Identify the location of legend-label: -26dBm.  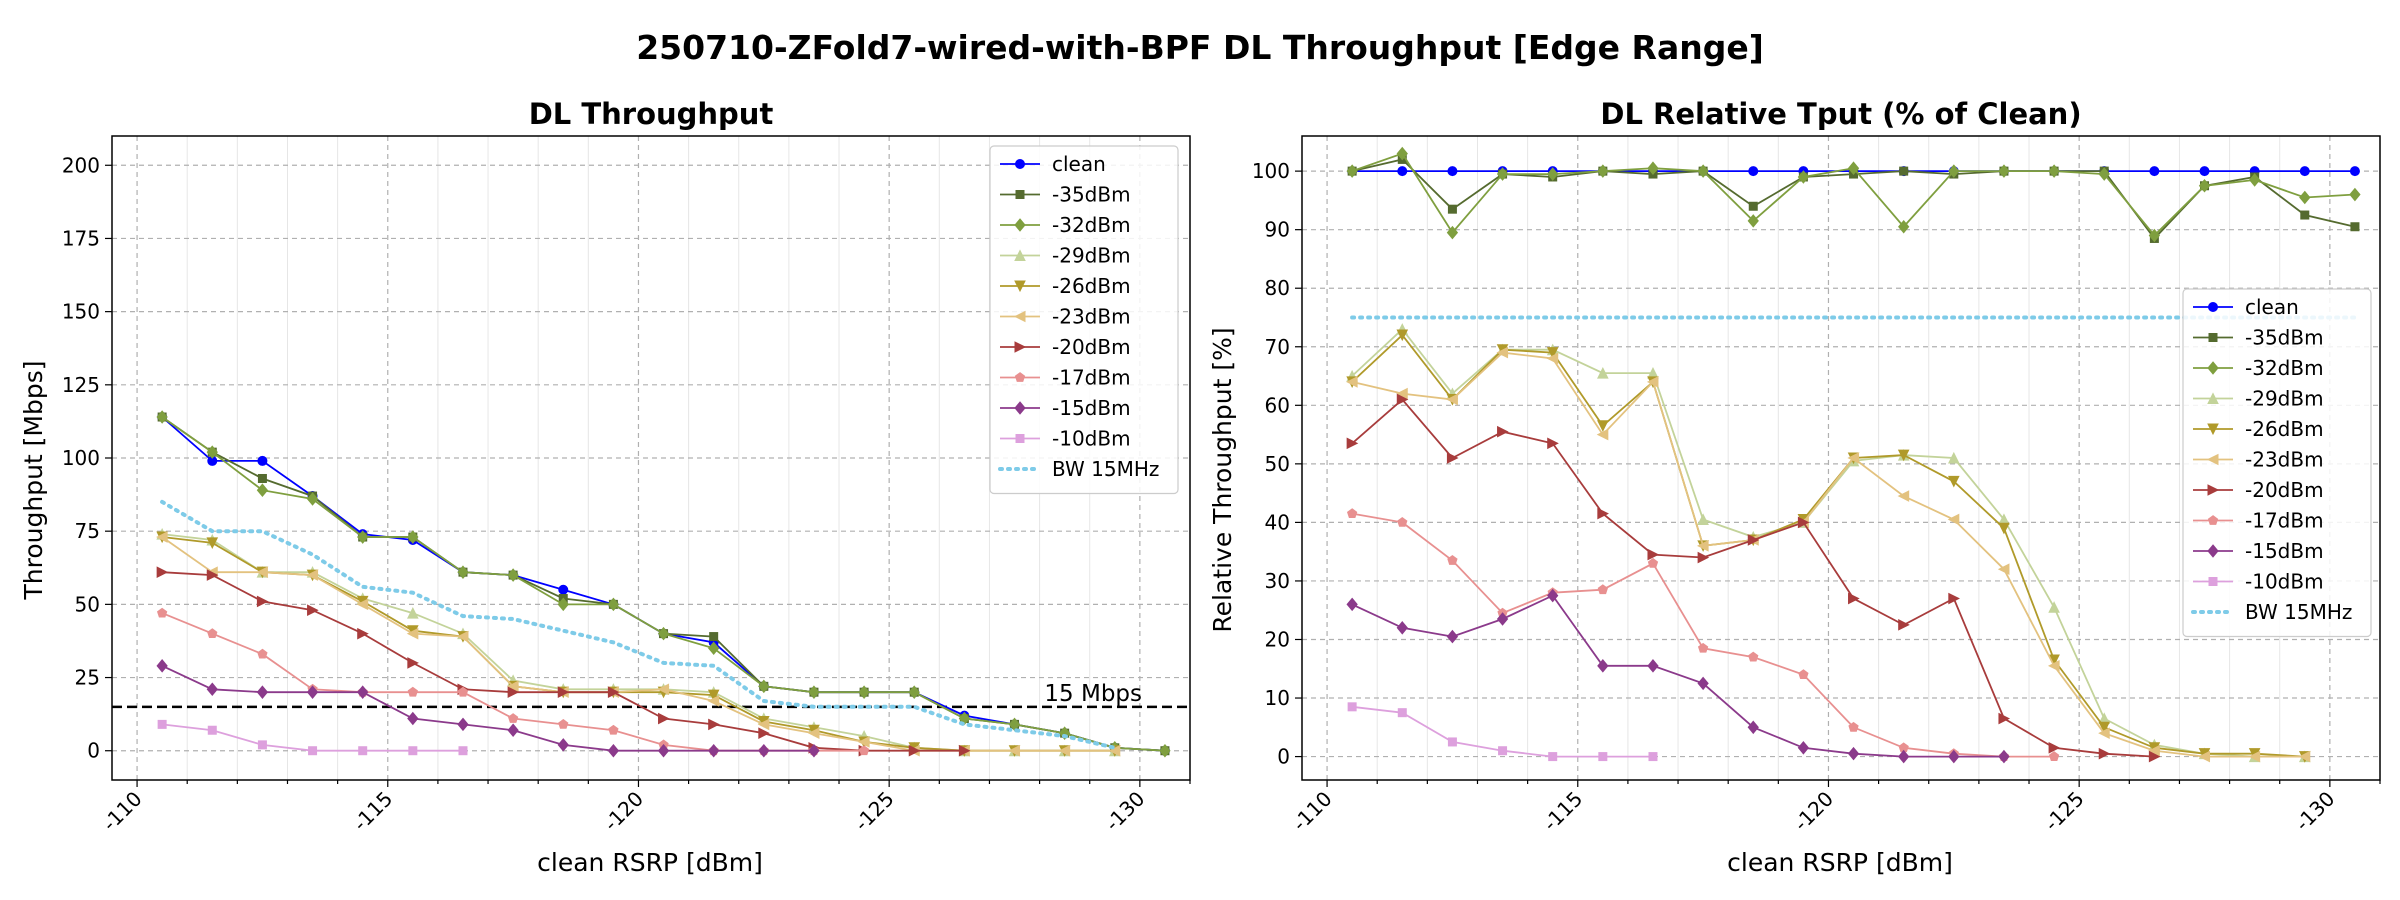
(2284, 429).